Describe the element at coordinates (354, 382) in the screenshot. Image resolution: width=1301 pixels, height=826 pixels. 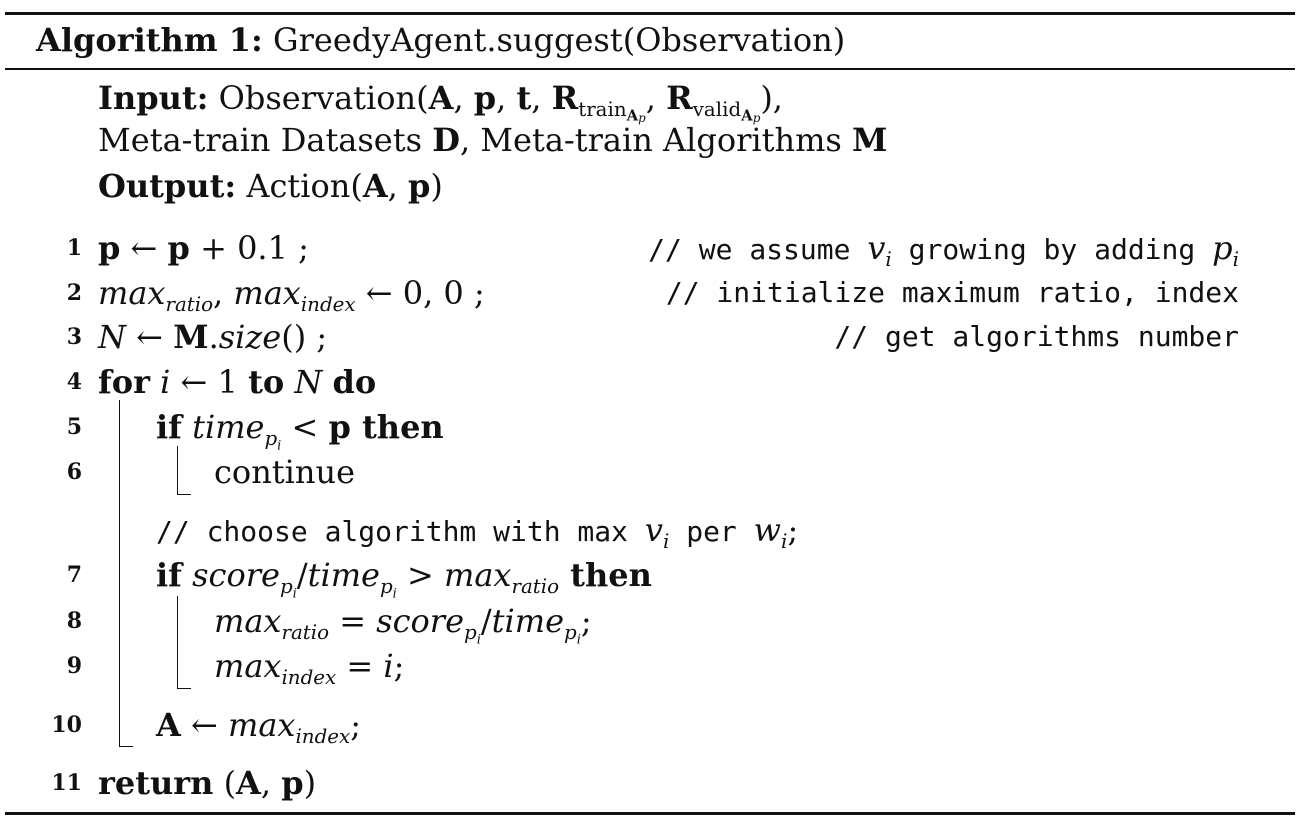
I see `keyword-do: do` at that location.